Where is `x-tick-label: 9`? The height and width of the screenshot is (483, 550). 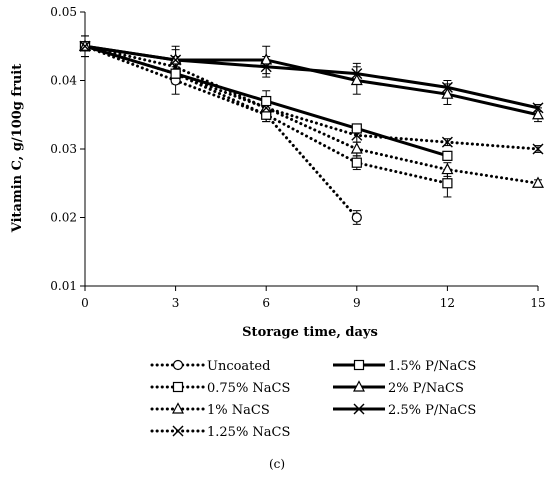
x-tick-label: 9 is located at coordinates (357, 303).